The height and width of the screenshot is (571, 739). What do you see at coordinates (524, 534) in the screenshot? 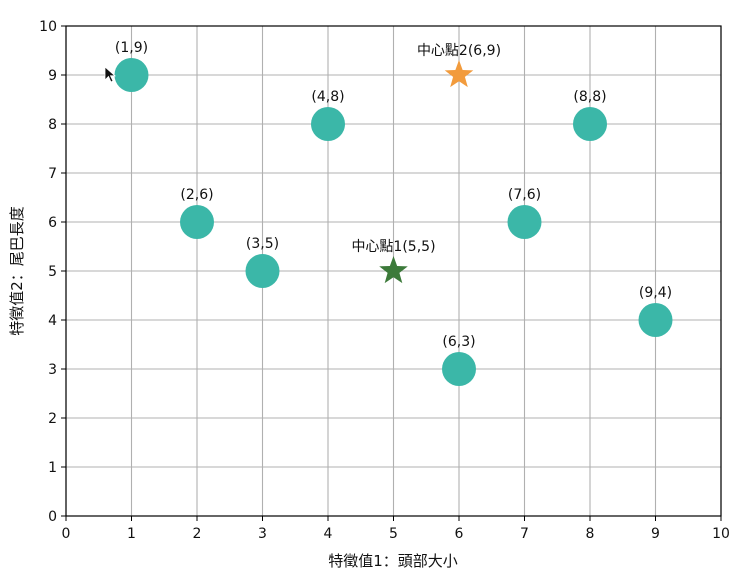
I see `x-tick-label: 7` at bounding box center [524, 534].